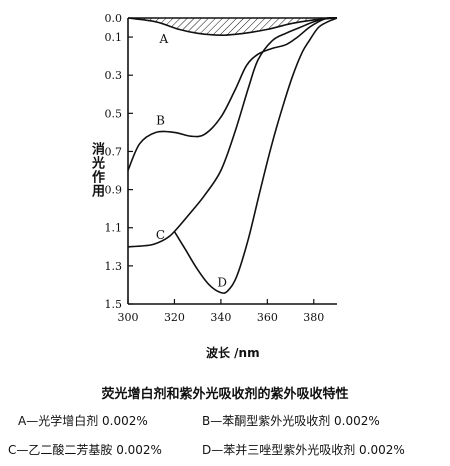 The height and width of the screenshot is (466, 450). Describe the element at coordinates (114, 18) in the screenshot. I see `y-tick-label: 0.0` at that location.